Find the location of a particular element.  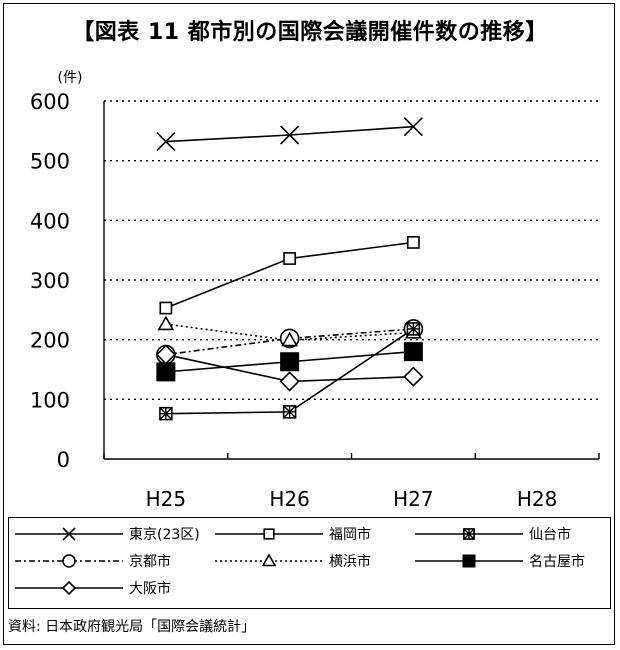

legend-item: 福岡市 is located at coordinates (311, 534).